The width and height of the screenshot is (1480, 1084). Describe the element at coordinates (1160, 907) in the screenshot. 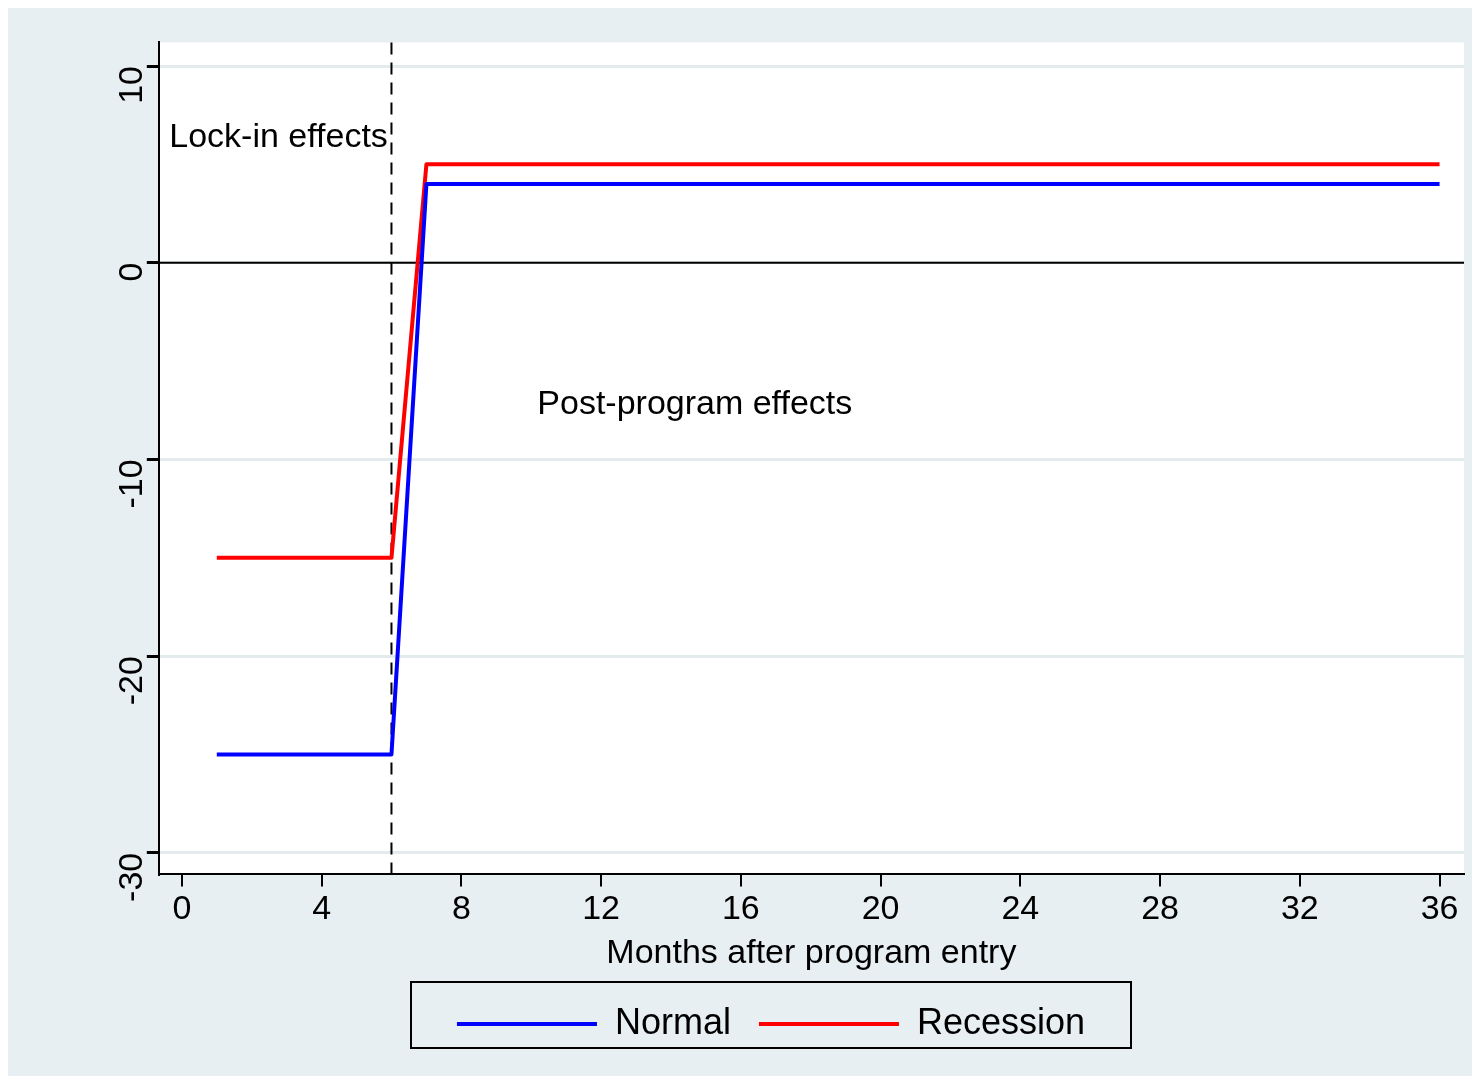

I see `x-tick-label: 28` at that location.